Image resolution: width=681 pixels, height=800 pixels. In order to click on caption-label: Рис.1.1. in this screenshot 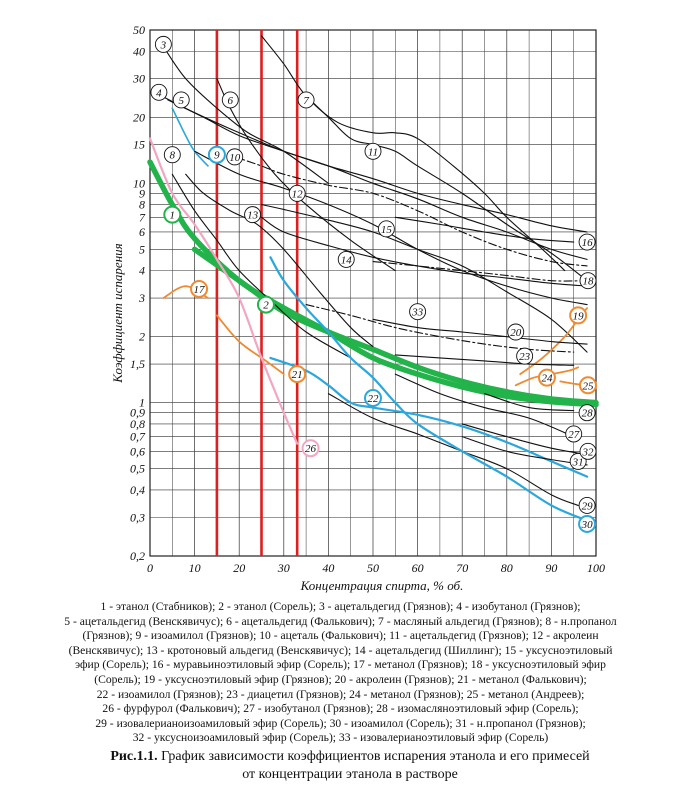, I will do `click(134, 756)`.